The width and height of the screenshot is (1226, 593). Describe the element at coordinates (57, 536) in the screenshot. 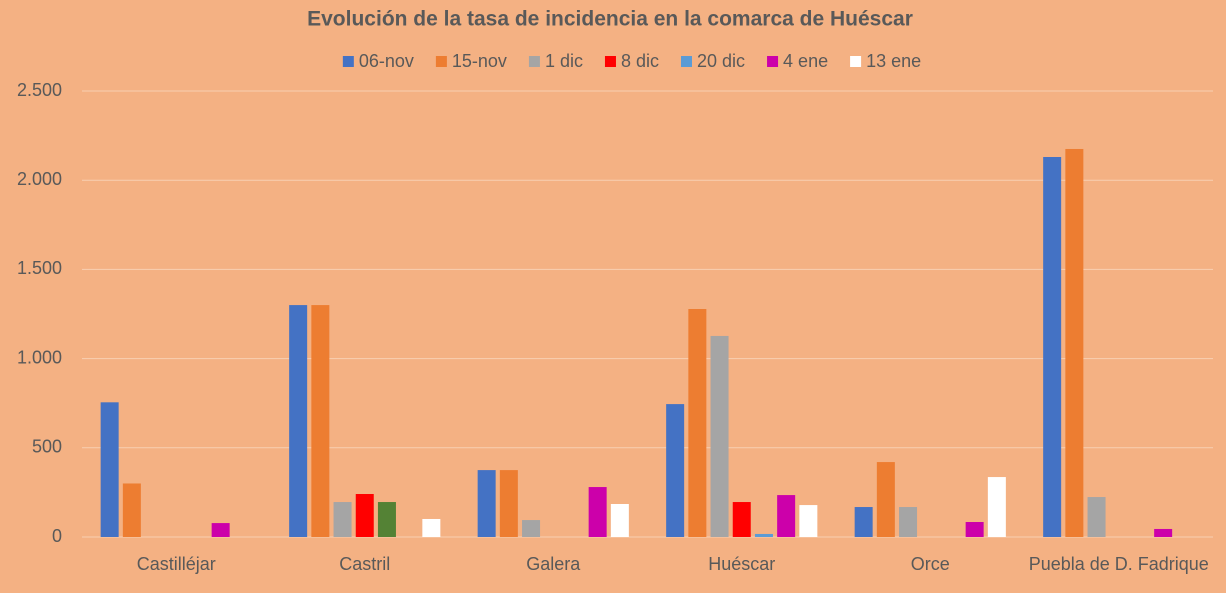

I see `y-tick-label: 0` at that location.